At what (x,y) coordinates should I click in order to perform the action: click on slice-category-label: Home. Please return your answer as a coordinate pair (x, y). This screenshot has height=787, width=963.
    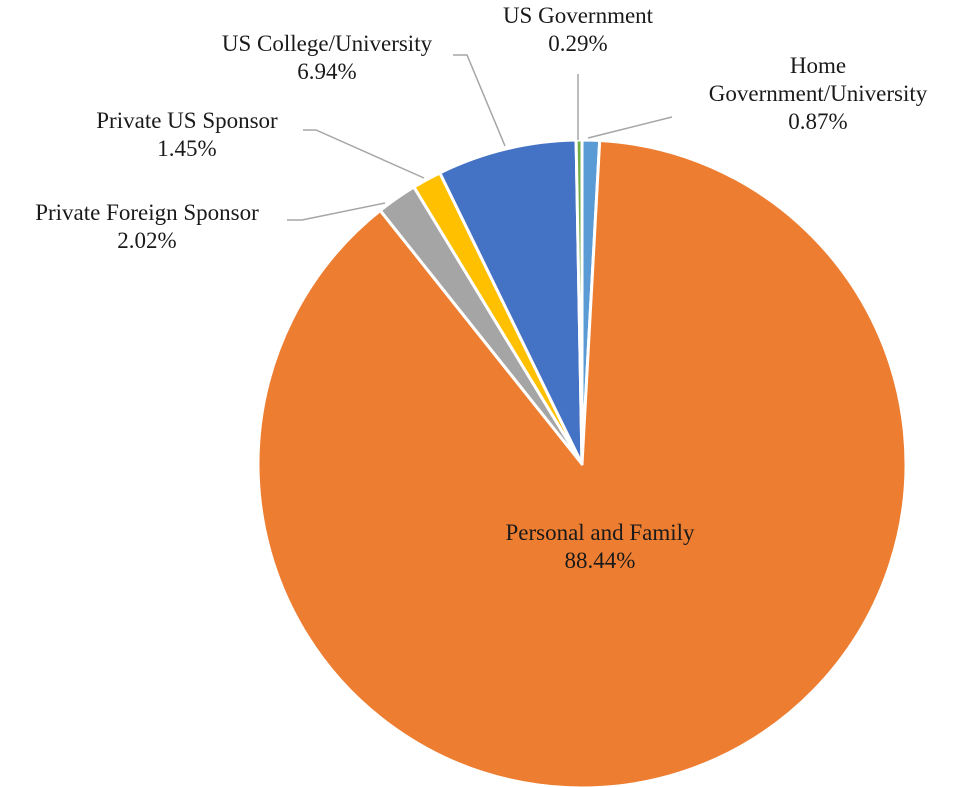
    Looking at the image, I should click on (818, 65).